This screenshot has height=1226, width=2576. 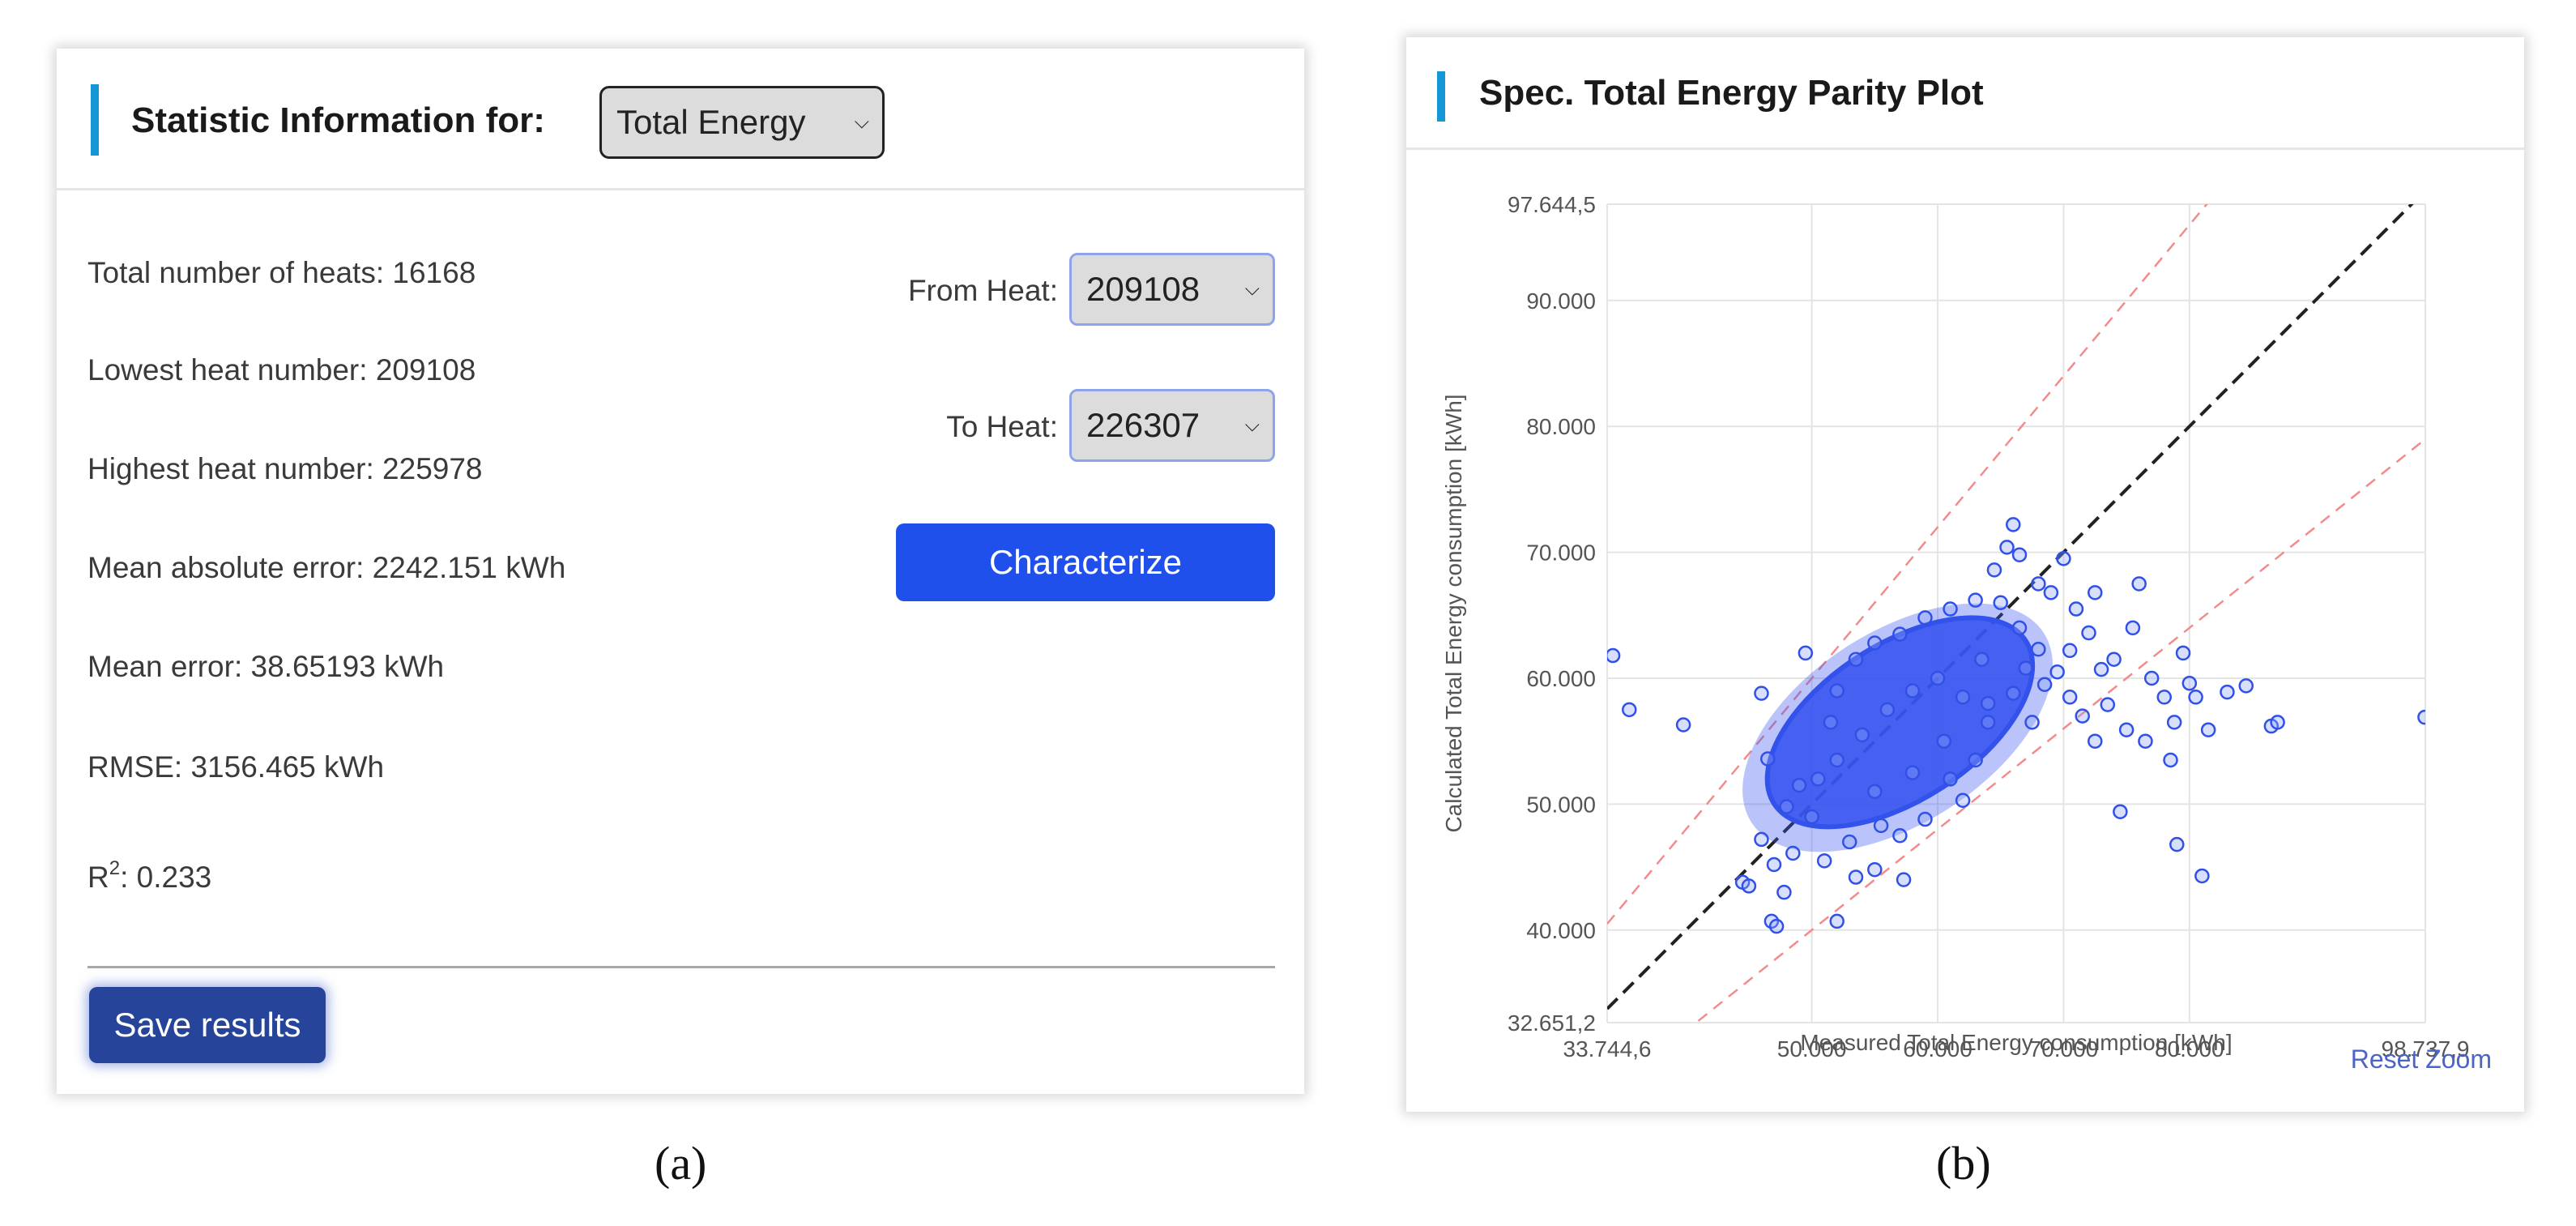 I want to click on header-accent-bar, so click(x=1441, y=96).